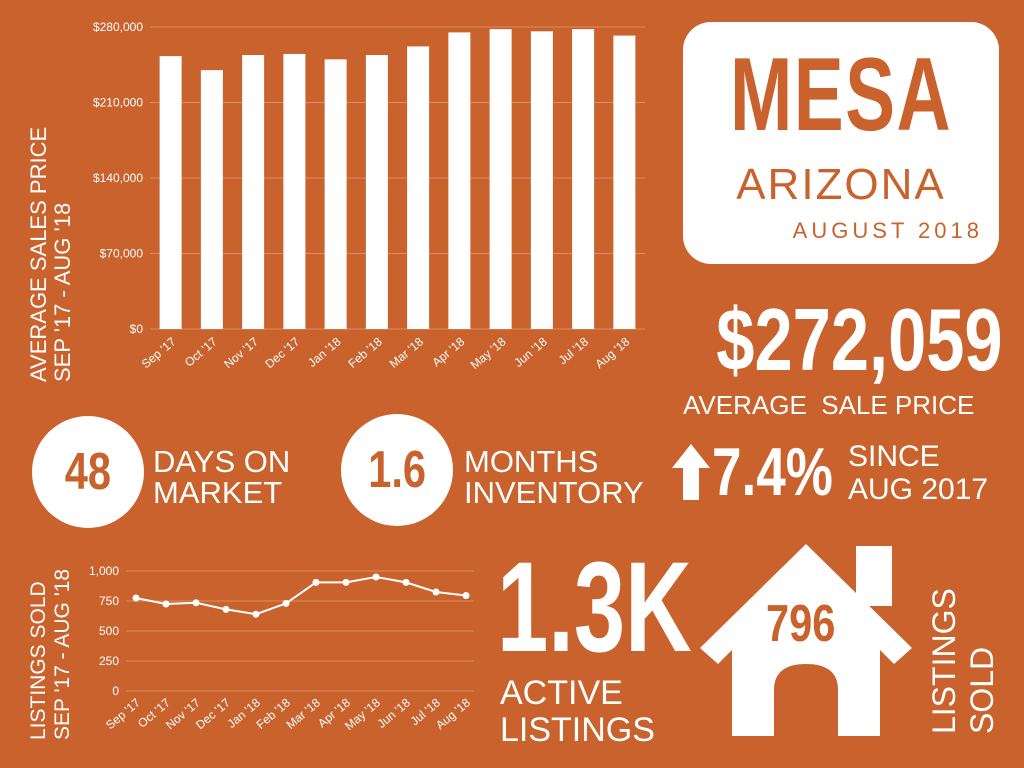 The height and width of the screenshot is (768, 1024). What do you see at coordinates (137, 329) in the screenshot?
I see `bar-y-tick: $0` at bounding box center [137, 329].